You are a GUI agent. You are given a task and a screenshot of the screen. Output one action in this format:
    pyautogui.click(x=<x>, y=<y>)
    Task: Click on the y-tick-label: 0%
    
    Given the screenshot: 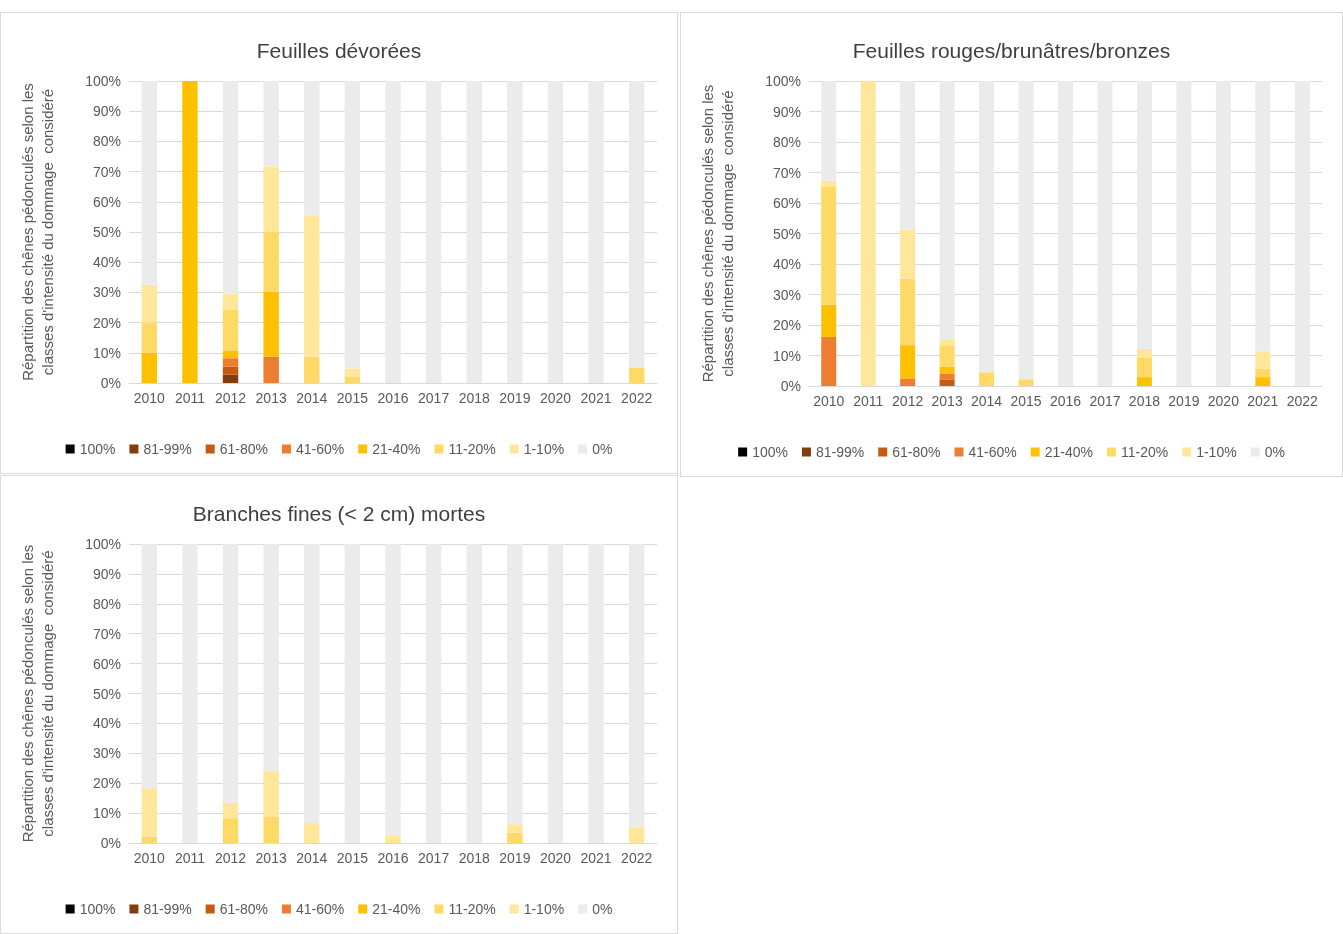 What is the action you would take?
    pyautogui.click(x=110, y=843)
    